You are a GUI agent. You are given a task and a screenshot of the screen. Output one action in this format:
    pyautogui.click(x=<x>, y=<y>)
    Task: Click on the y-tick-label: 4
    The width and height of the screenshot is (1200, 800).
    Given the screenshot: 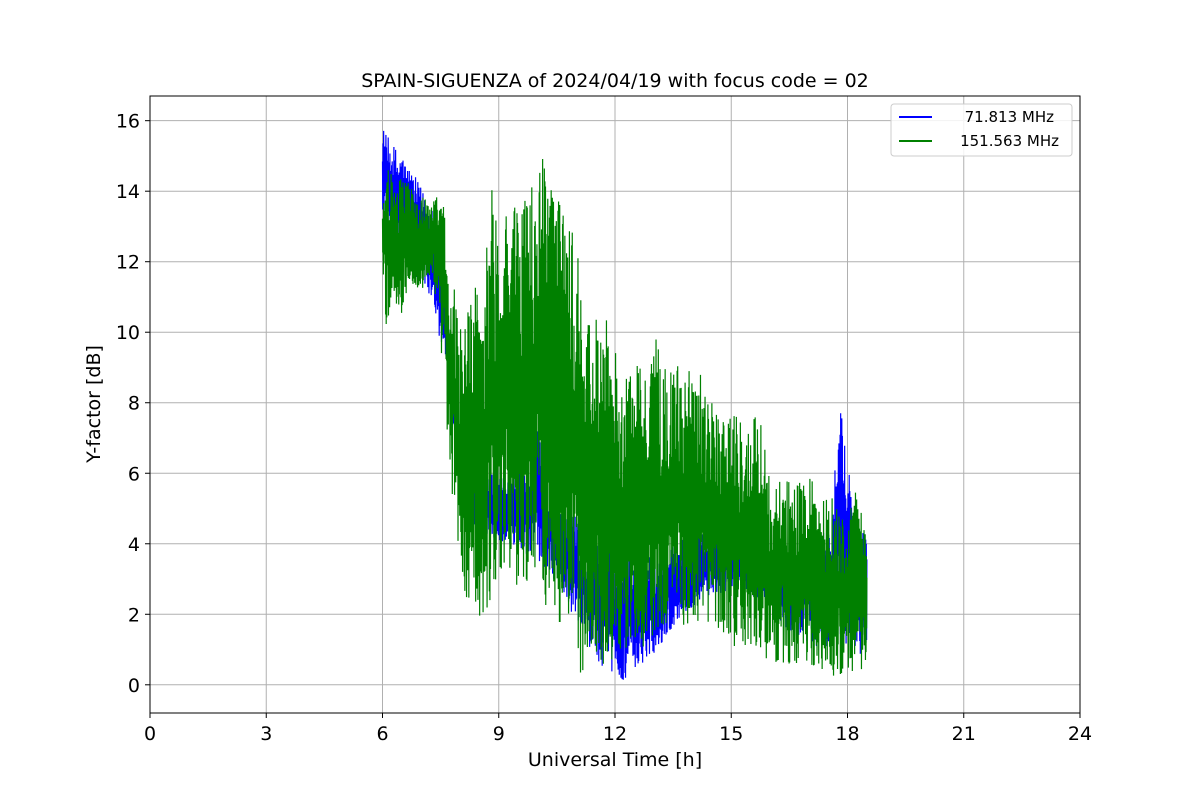 What is the action you would take?
    pyautogui.click(x=134, y=545)
    